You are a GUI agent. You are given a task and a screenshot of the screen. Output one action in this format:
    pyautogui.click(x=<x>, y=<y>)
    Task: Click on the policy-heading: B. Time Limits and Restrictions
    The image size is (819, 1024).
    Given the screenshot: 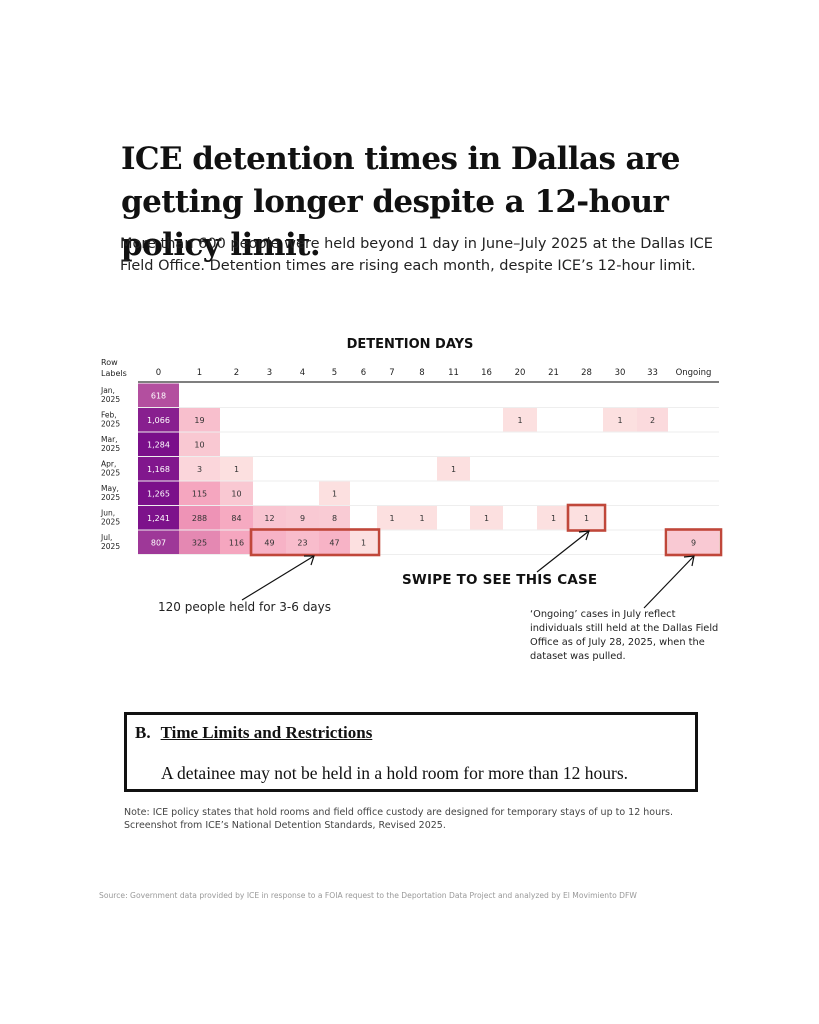 What is the action you would take?
    pyautogui.click(x=253, y=733)
    